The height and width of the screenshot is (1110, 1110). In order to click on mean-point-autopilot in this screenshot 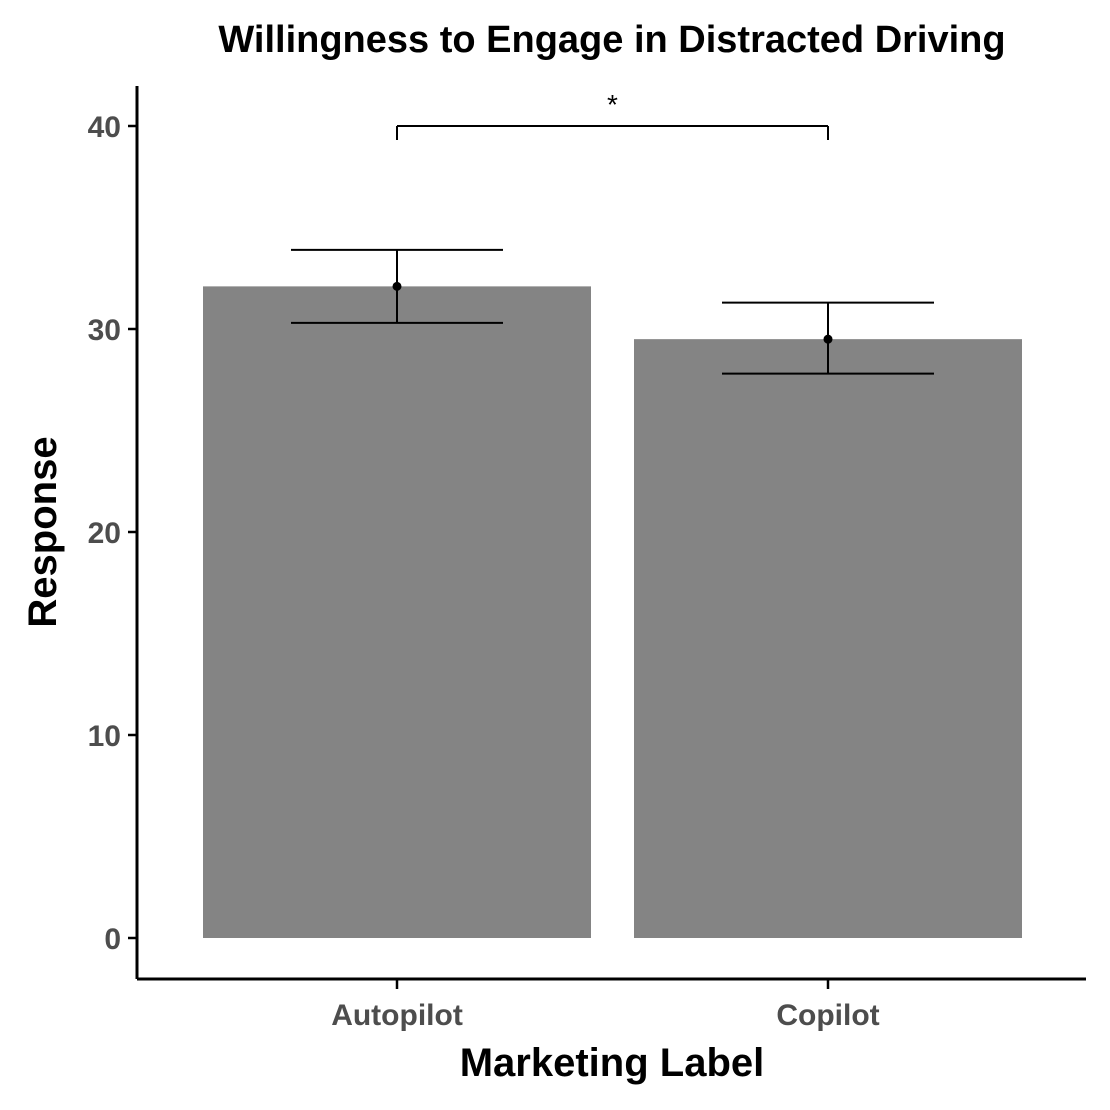, I will do `click(397, 286)`.